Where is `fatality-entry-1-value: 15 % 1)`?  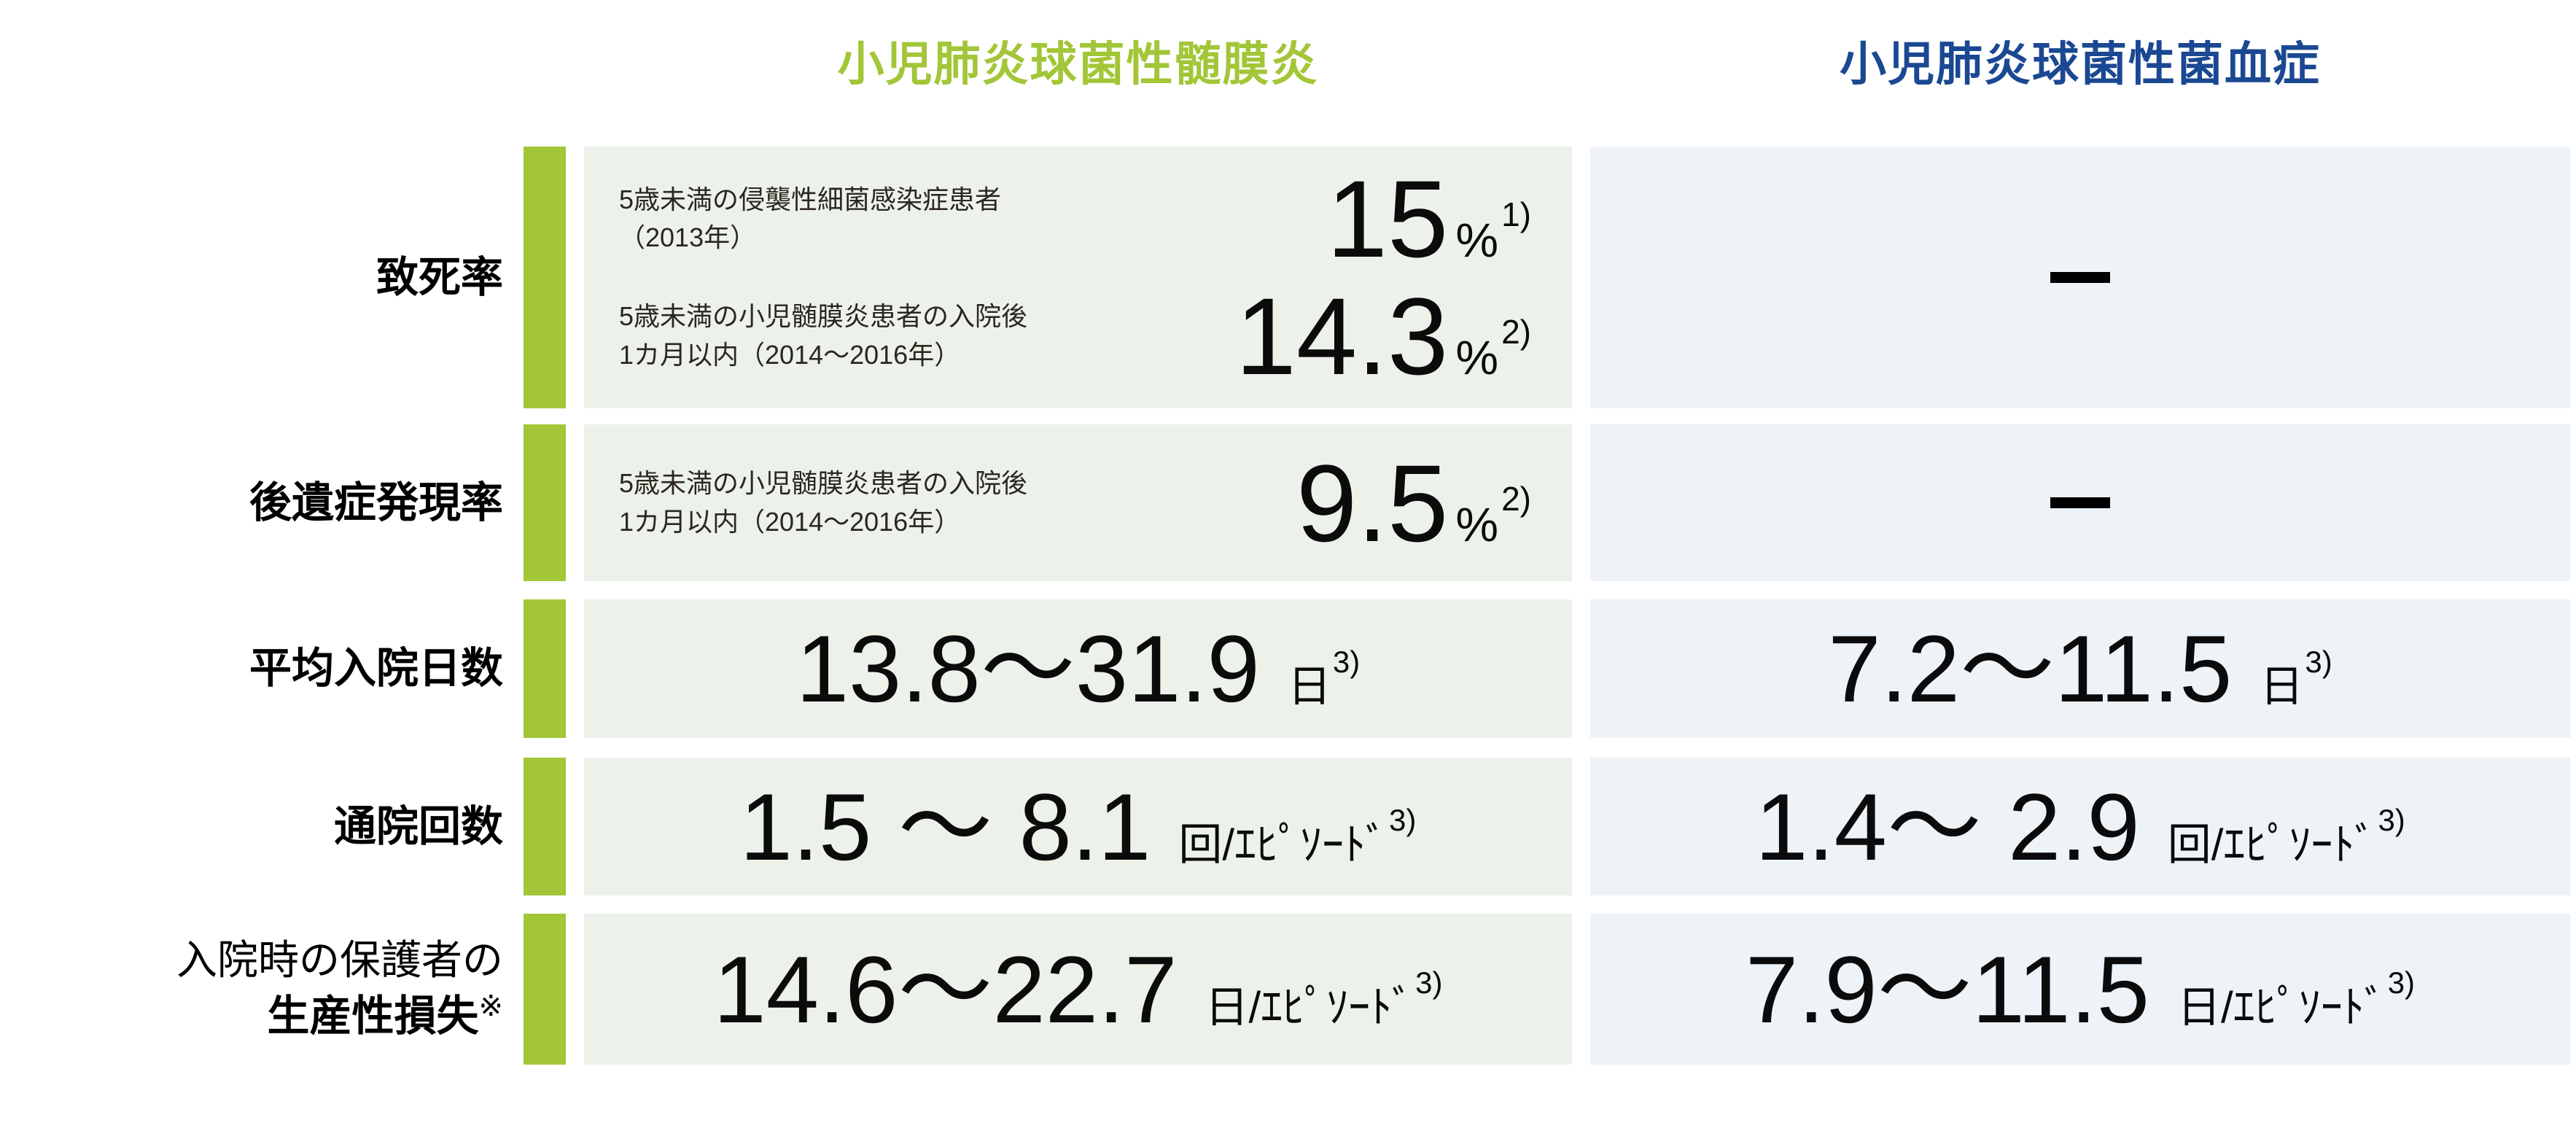
fatality-entry-1-value: 15 % 1) is located at coordinates (1428, 219).